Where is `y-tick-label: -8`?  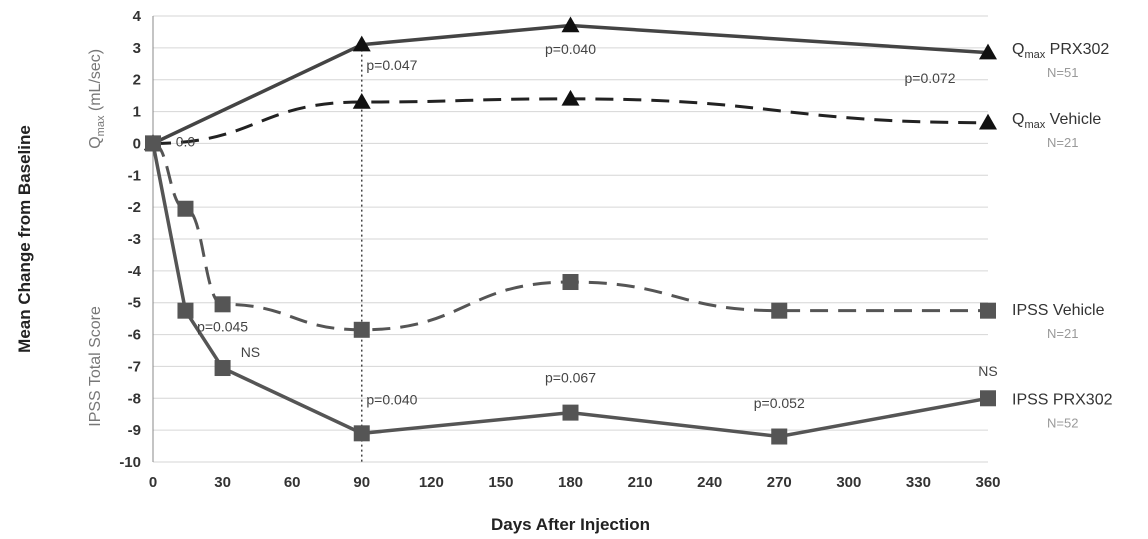 y-tick-label: -8 is located at coordinates (134, 398).